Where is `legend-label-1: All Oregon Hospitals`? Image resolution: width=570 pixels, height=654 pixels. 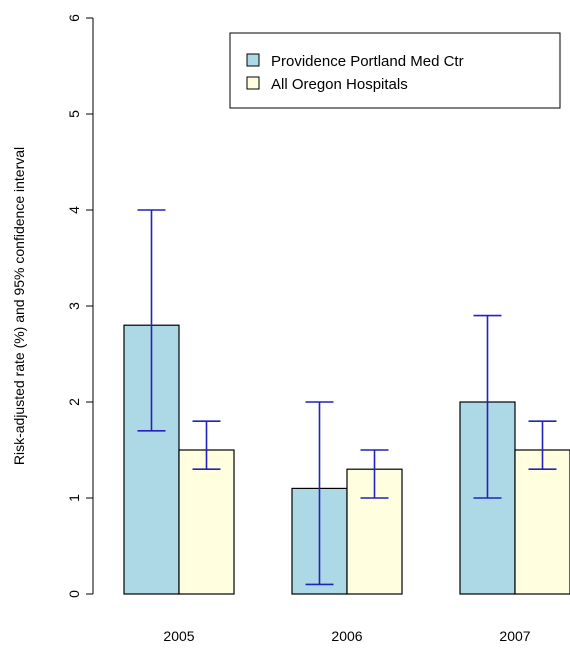 legend-label-1: All Oregon Hospitals is located at coordinates (339, 84).